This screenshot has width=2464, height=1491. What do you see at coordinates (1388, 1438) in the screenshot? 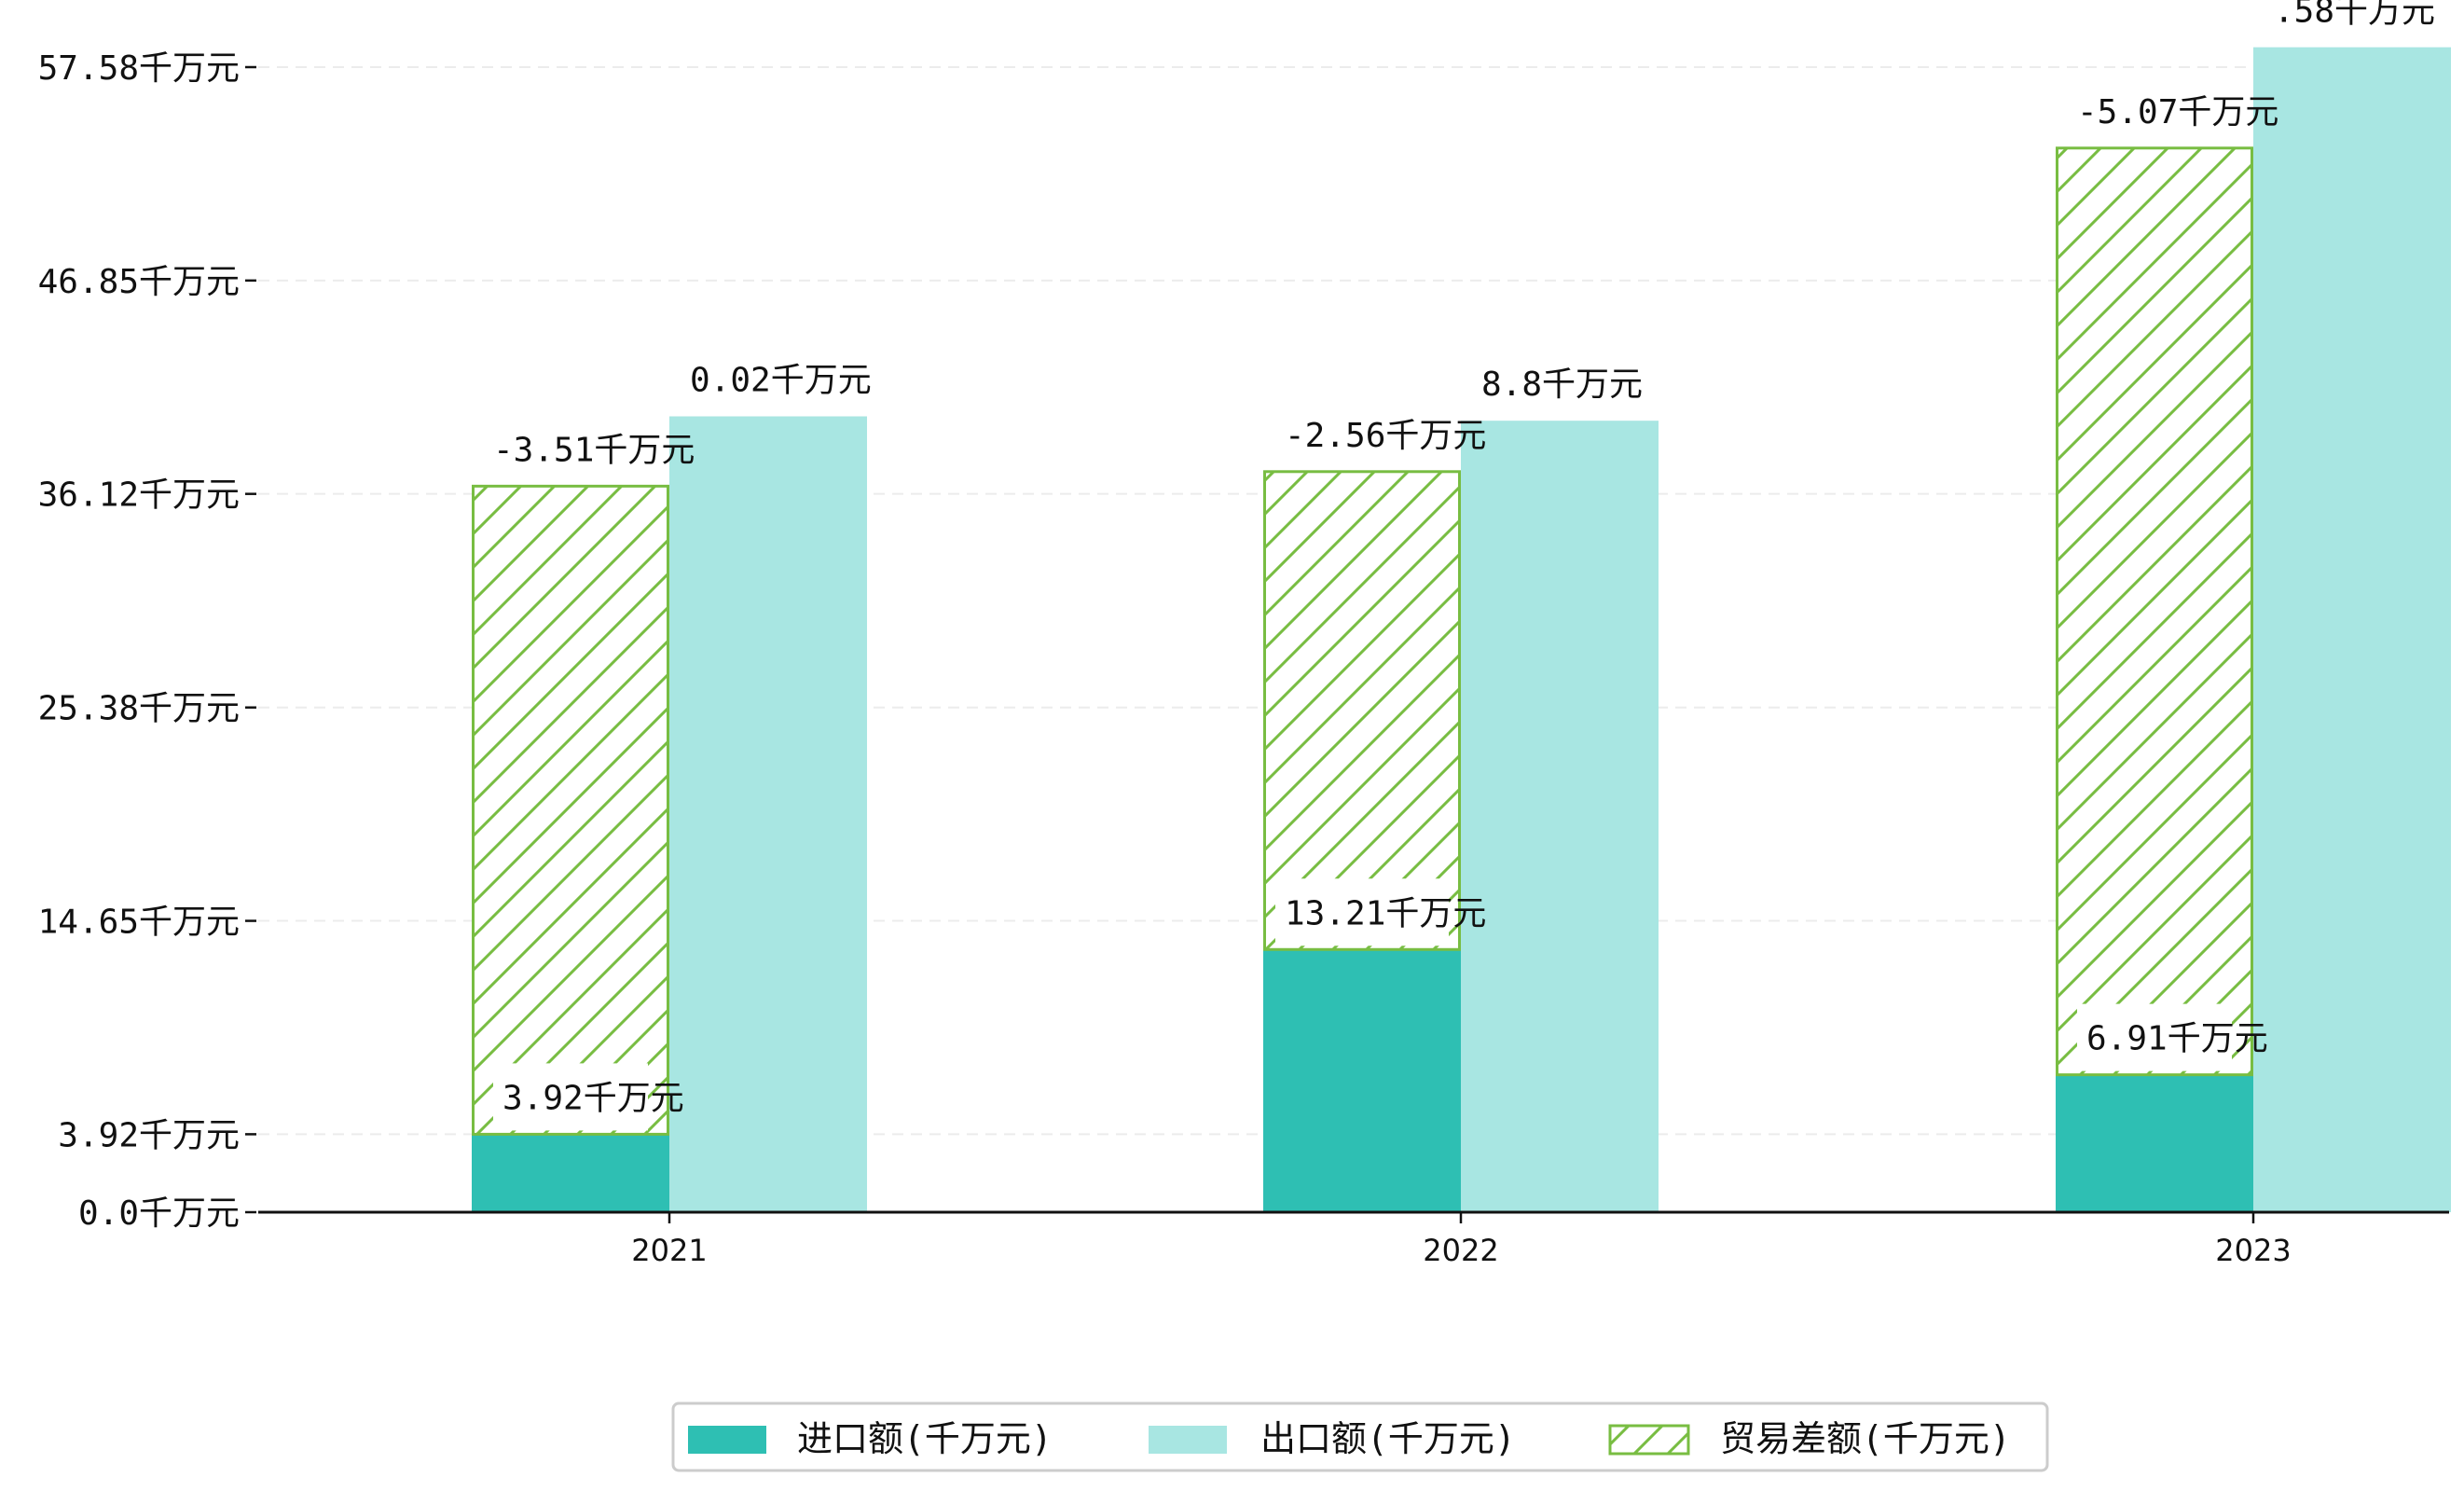
I see `legend-label: 出口额(千万元)` at bounding box center [1388, 1438].